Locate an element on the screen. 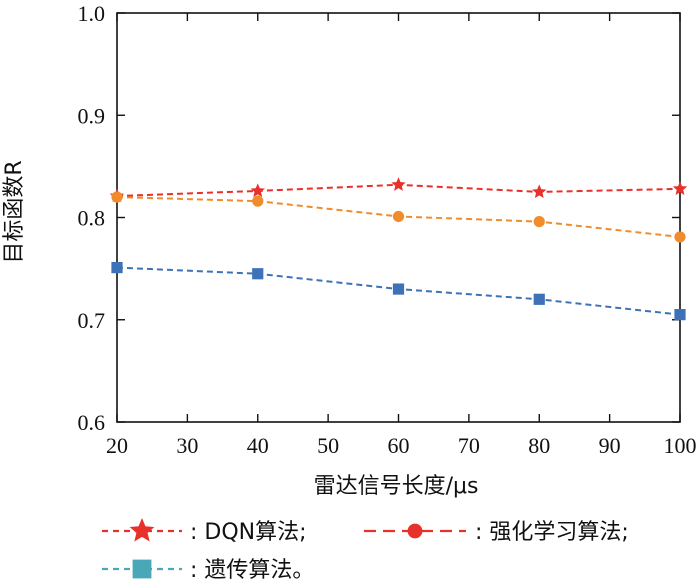 This screenshot has height=584, width=700. legend: : DQN算法; : 强化学习算法; : 遗传算法。 is located at coordinates (365, 550).